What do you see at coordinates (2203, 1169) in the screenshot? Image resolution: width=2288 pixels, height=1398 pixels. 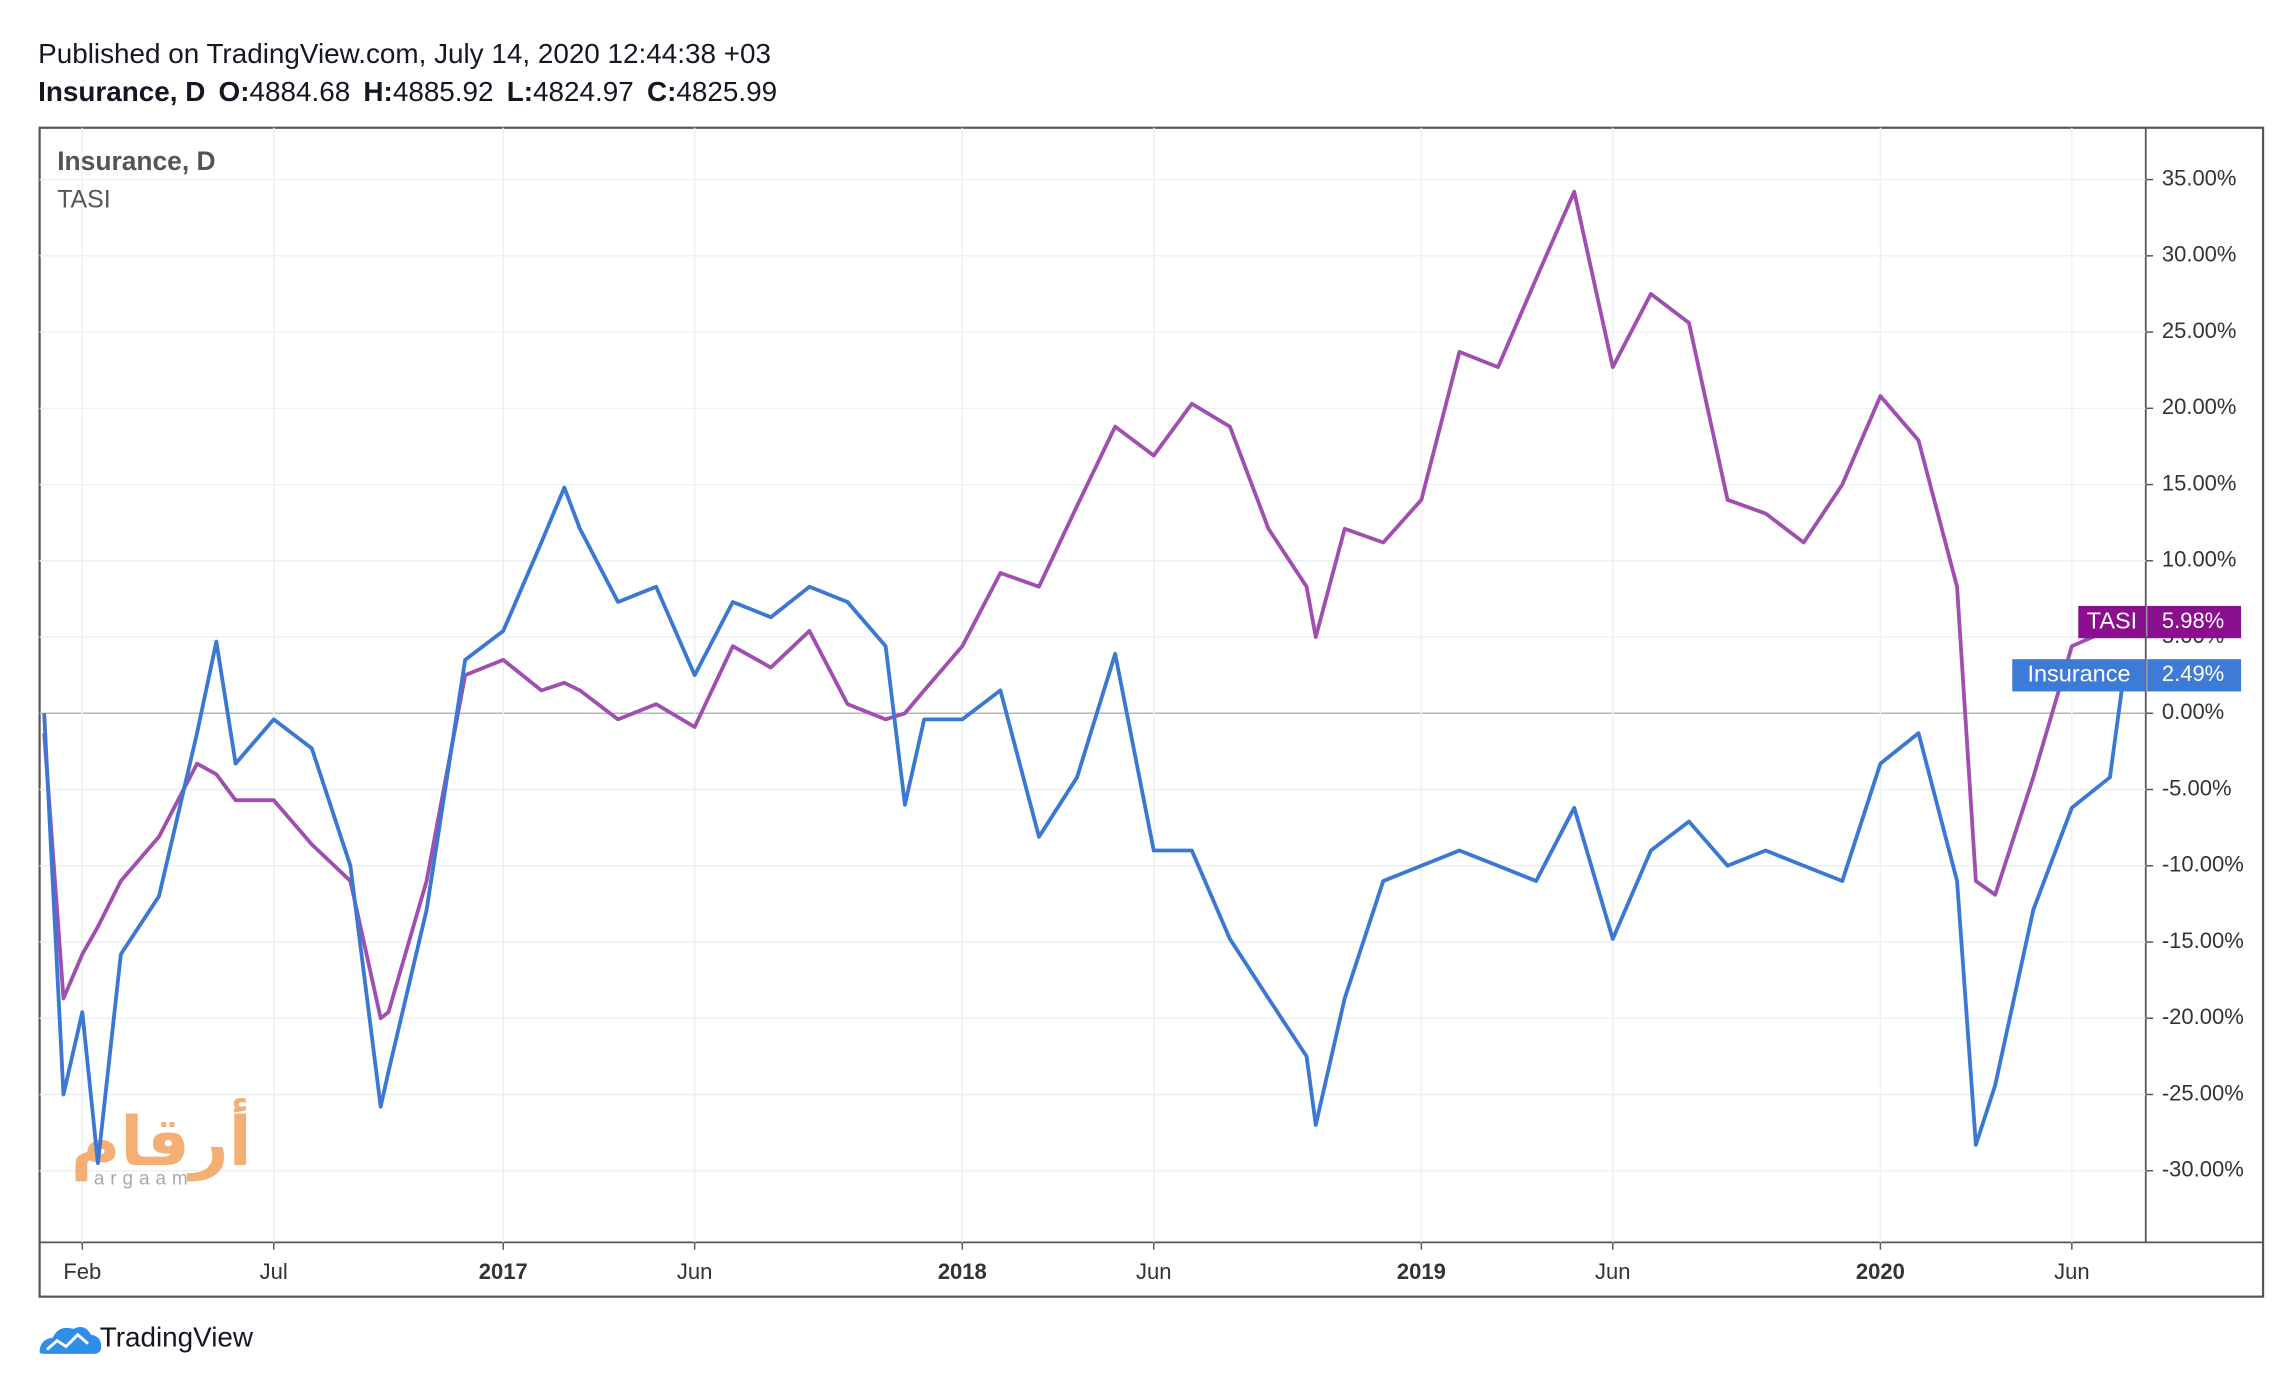 I see `y-tick-label: -30.00%` at bounding box center [2203, 1169].